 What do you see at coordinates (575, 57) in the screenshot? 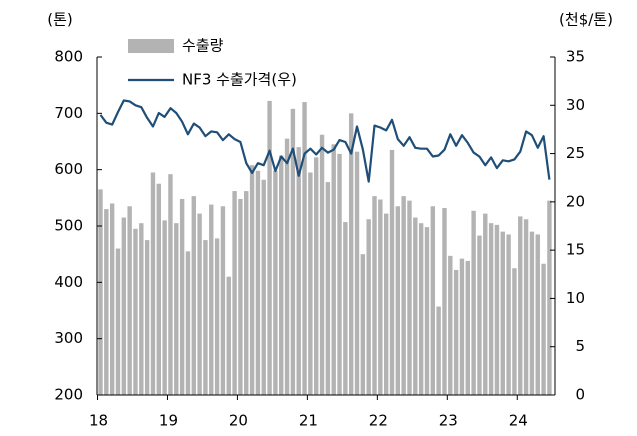
I see `y2-tick-label: 35` at bounding box center [575, 57].